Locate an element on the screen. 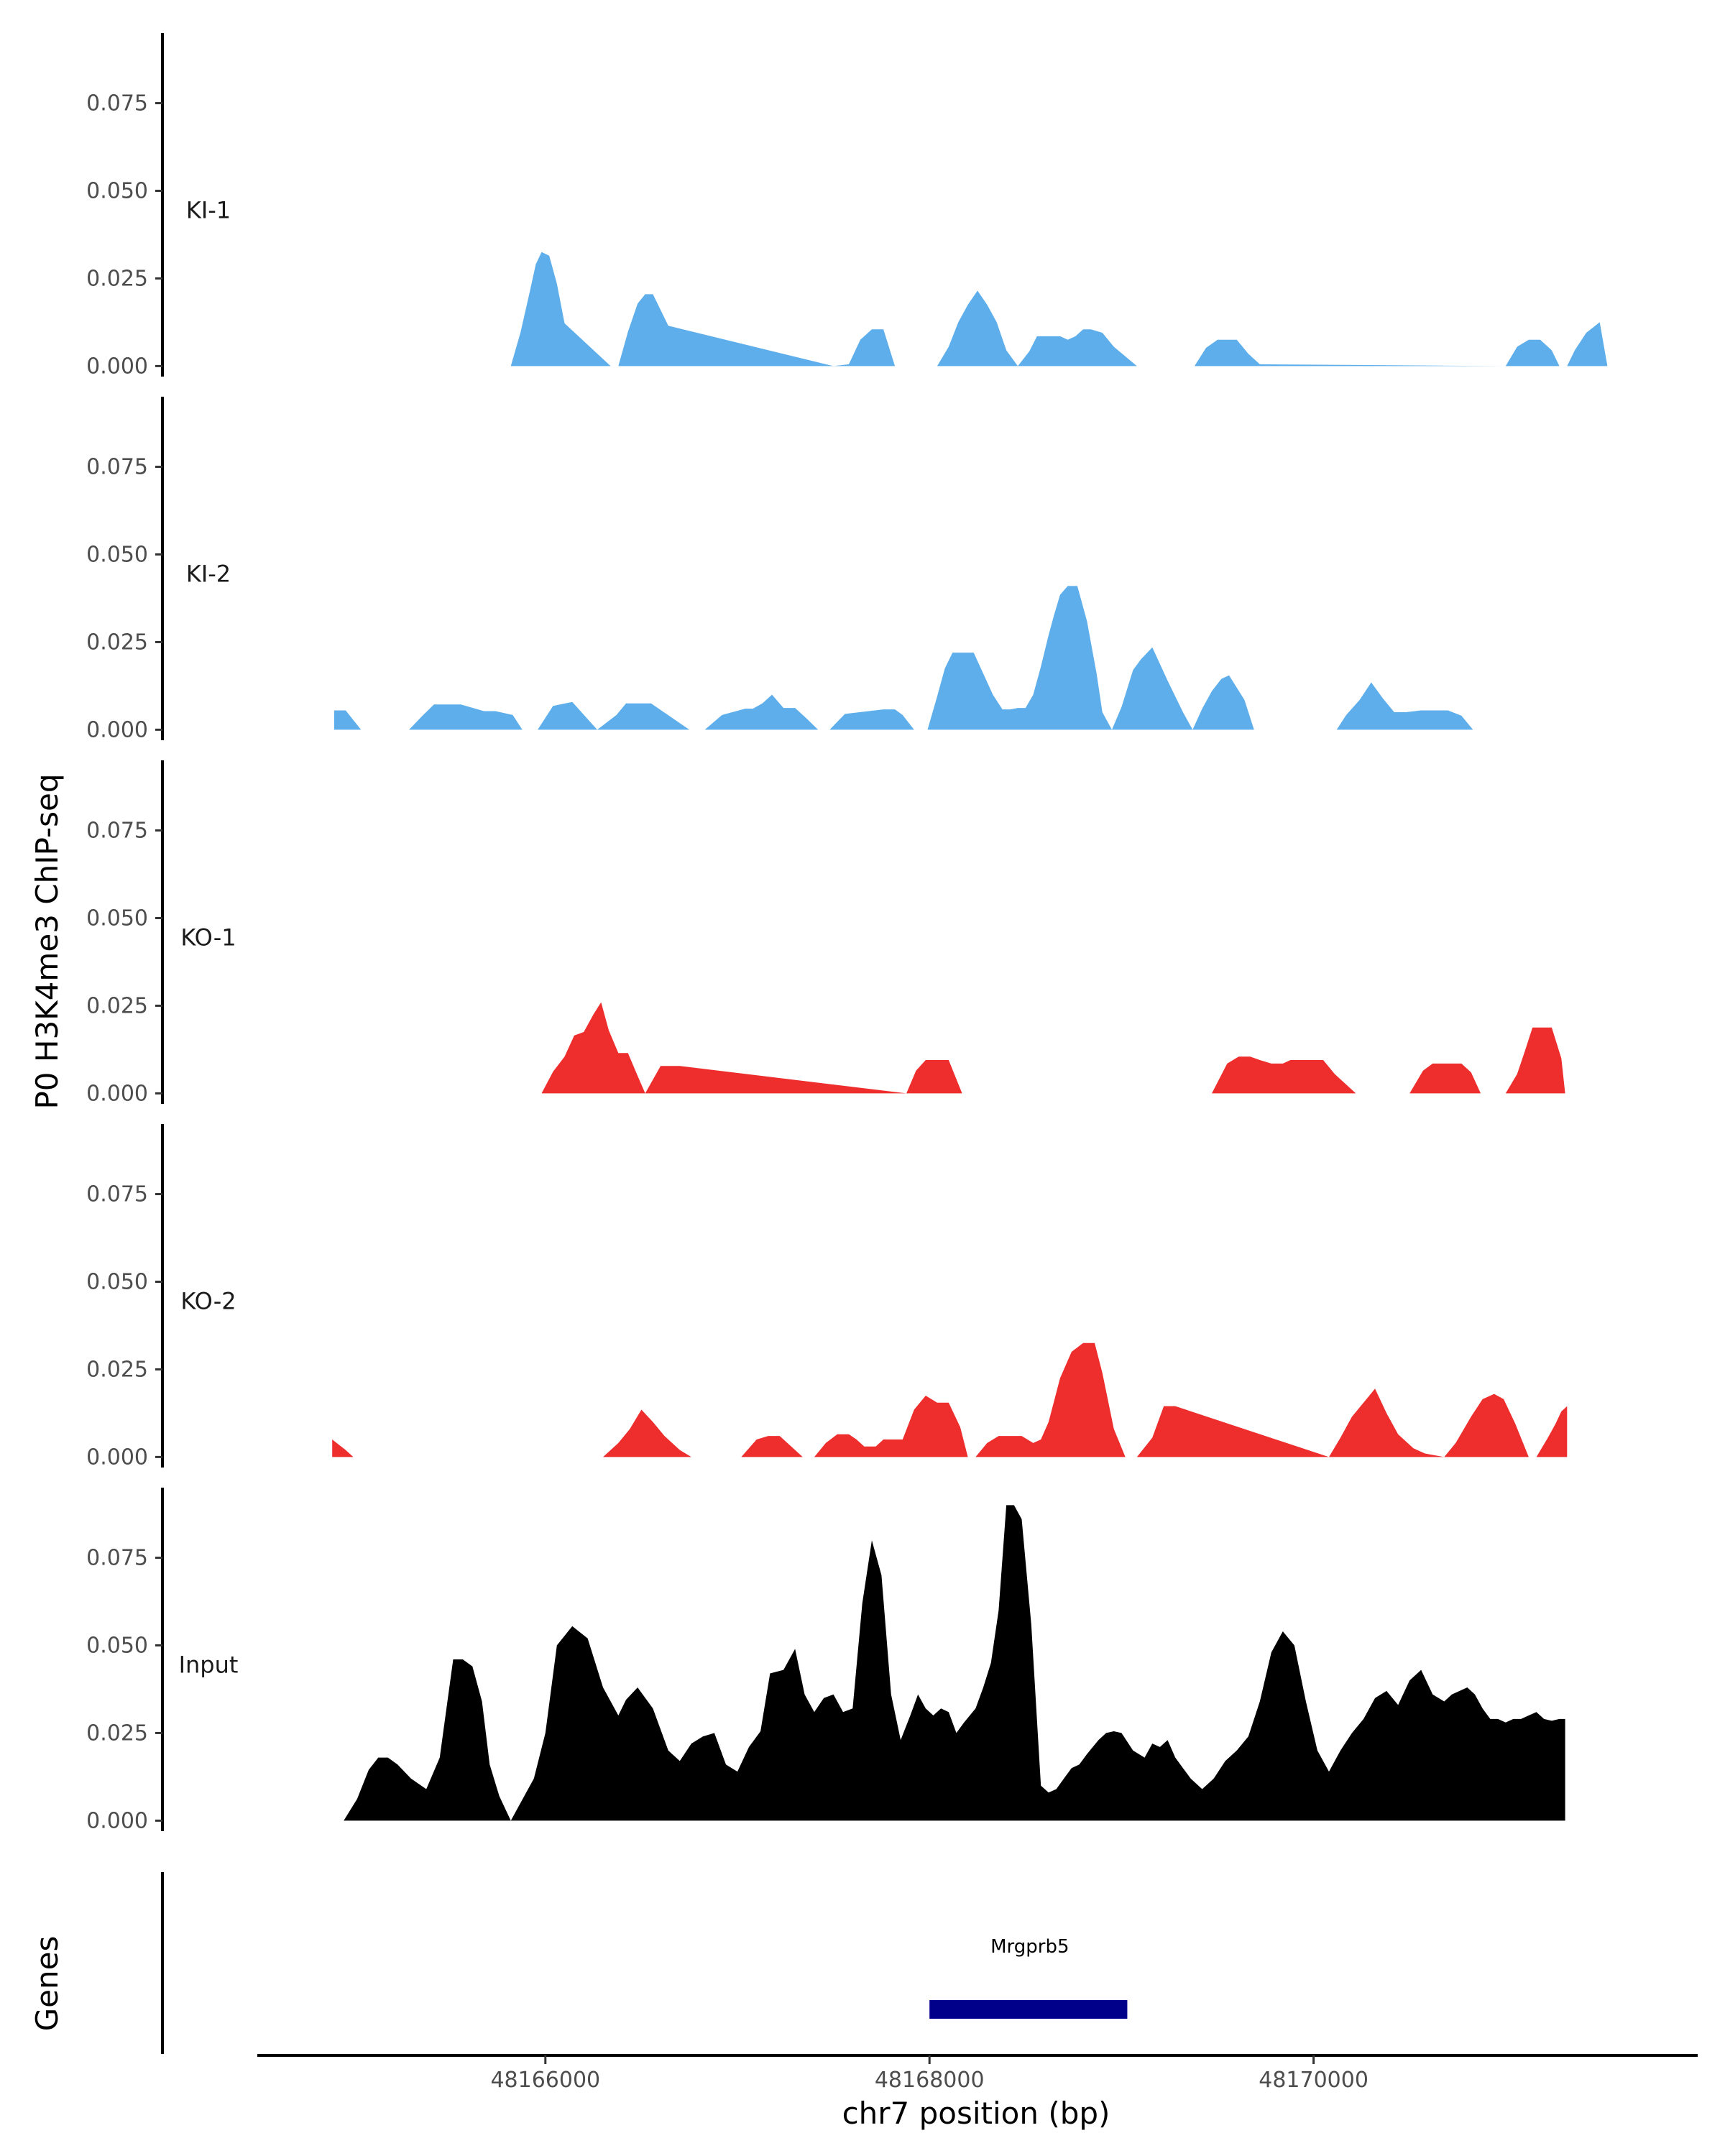  gene-label: Mrgprb5 is located at coordinates (1029, 1947).